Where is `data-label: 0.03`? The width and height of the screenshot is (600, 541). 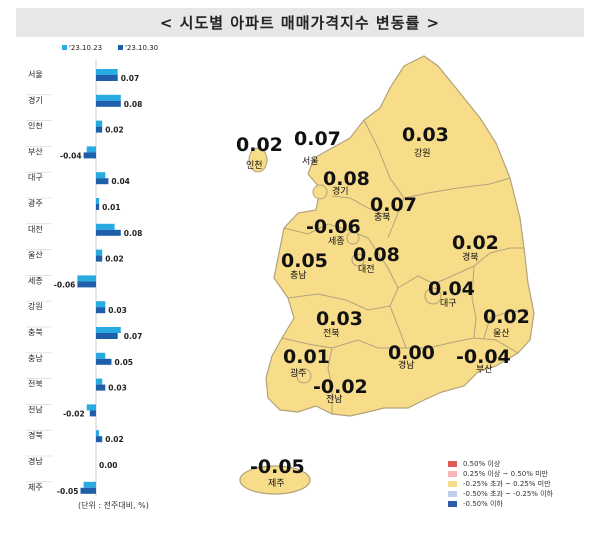 data-label: 0.03 is located at coordinates (117, 310).